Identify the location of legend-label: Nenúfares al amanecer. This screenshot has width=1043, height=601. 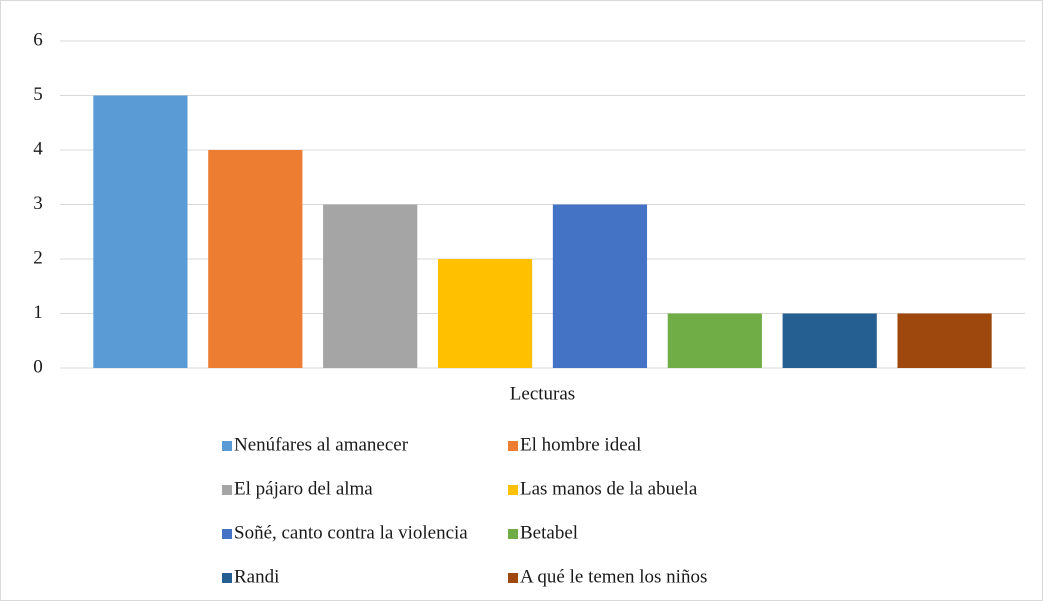
(321, 444).